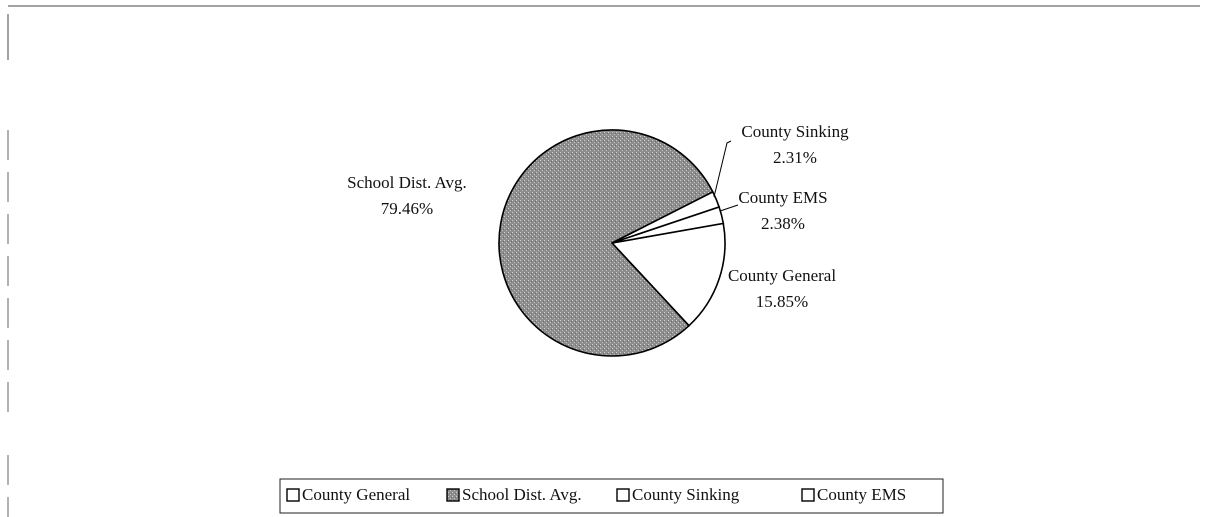  I want to click on legend-box, so click(611, 496).